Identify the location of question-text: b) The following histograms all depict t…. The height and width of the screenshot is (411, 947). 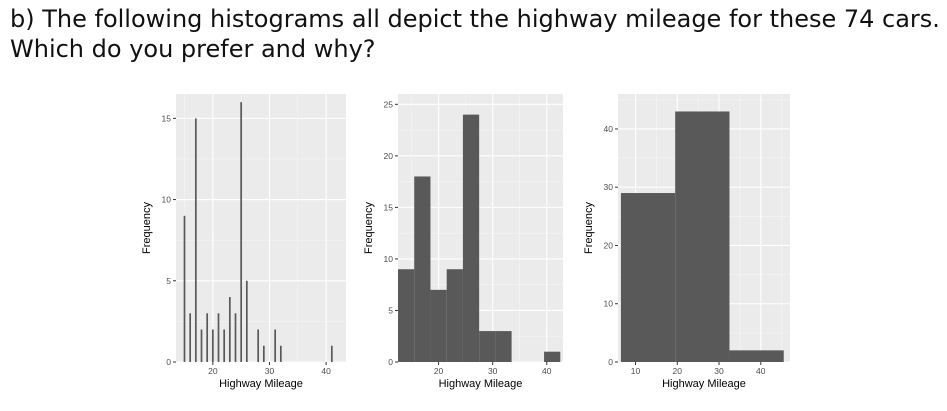
(475, 34).